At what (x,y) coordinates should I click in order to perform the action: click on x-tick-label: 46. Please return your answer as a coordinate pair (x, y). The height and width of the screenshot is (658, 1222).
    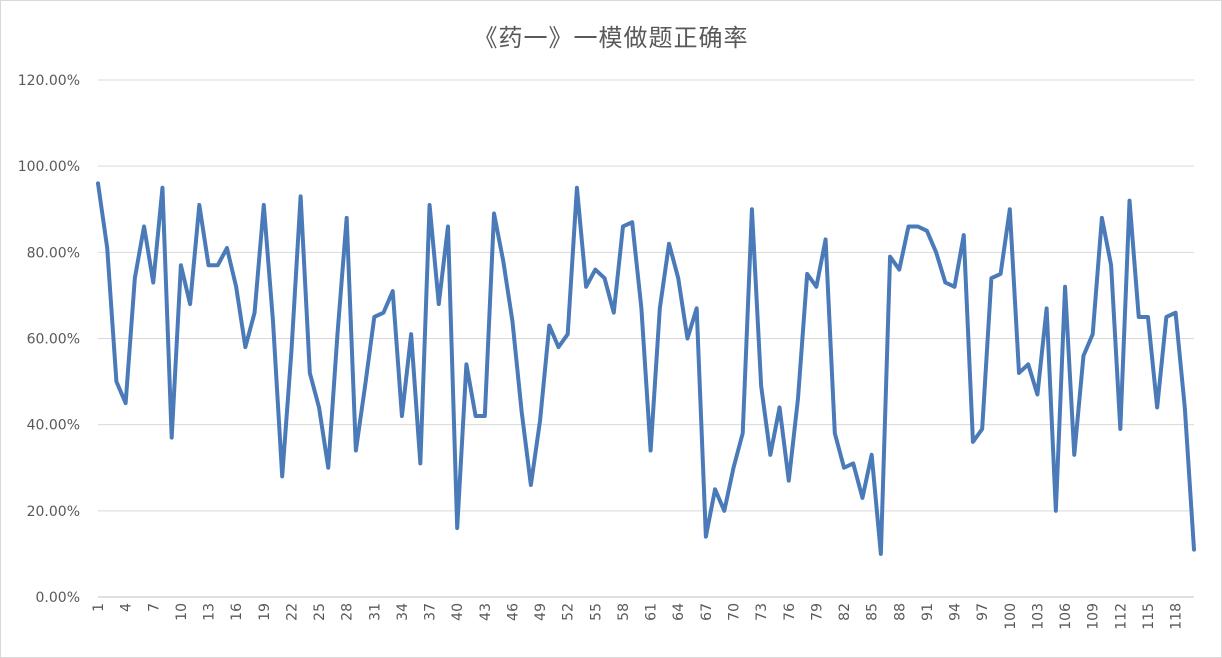
    Looking at the image, I should click on (513, 612).